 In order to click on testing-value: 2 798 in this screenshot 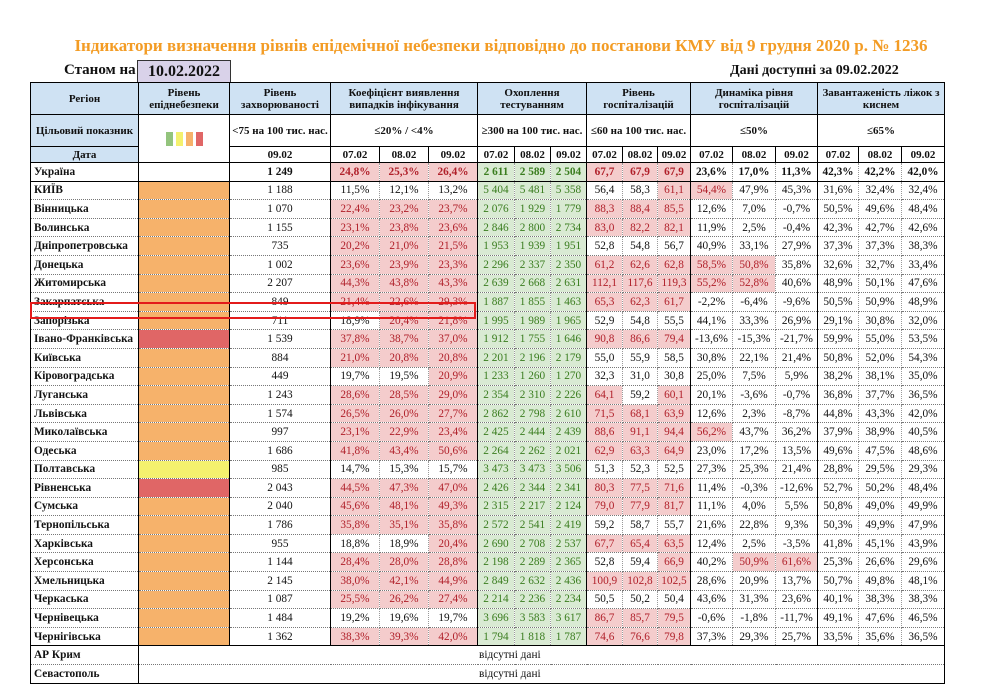, I will do `click(532, 414)`.